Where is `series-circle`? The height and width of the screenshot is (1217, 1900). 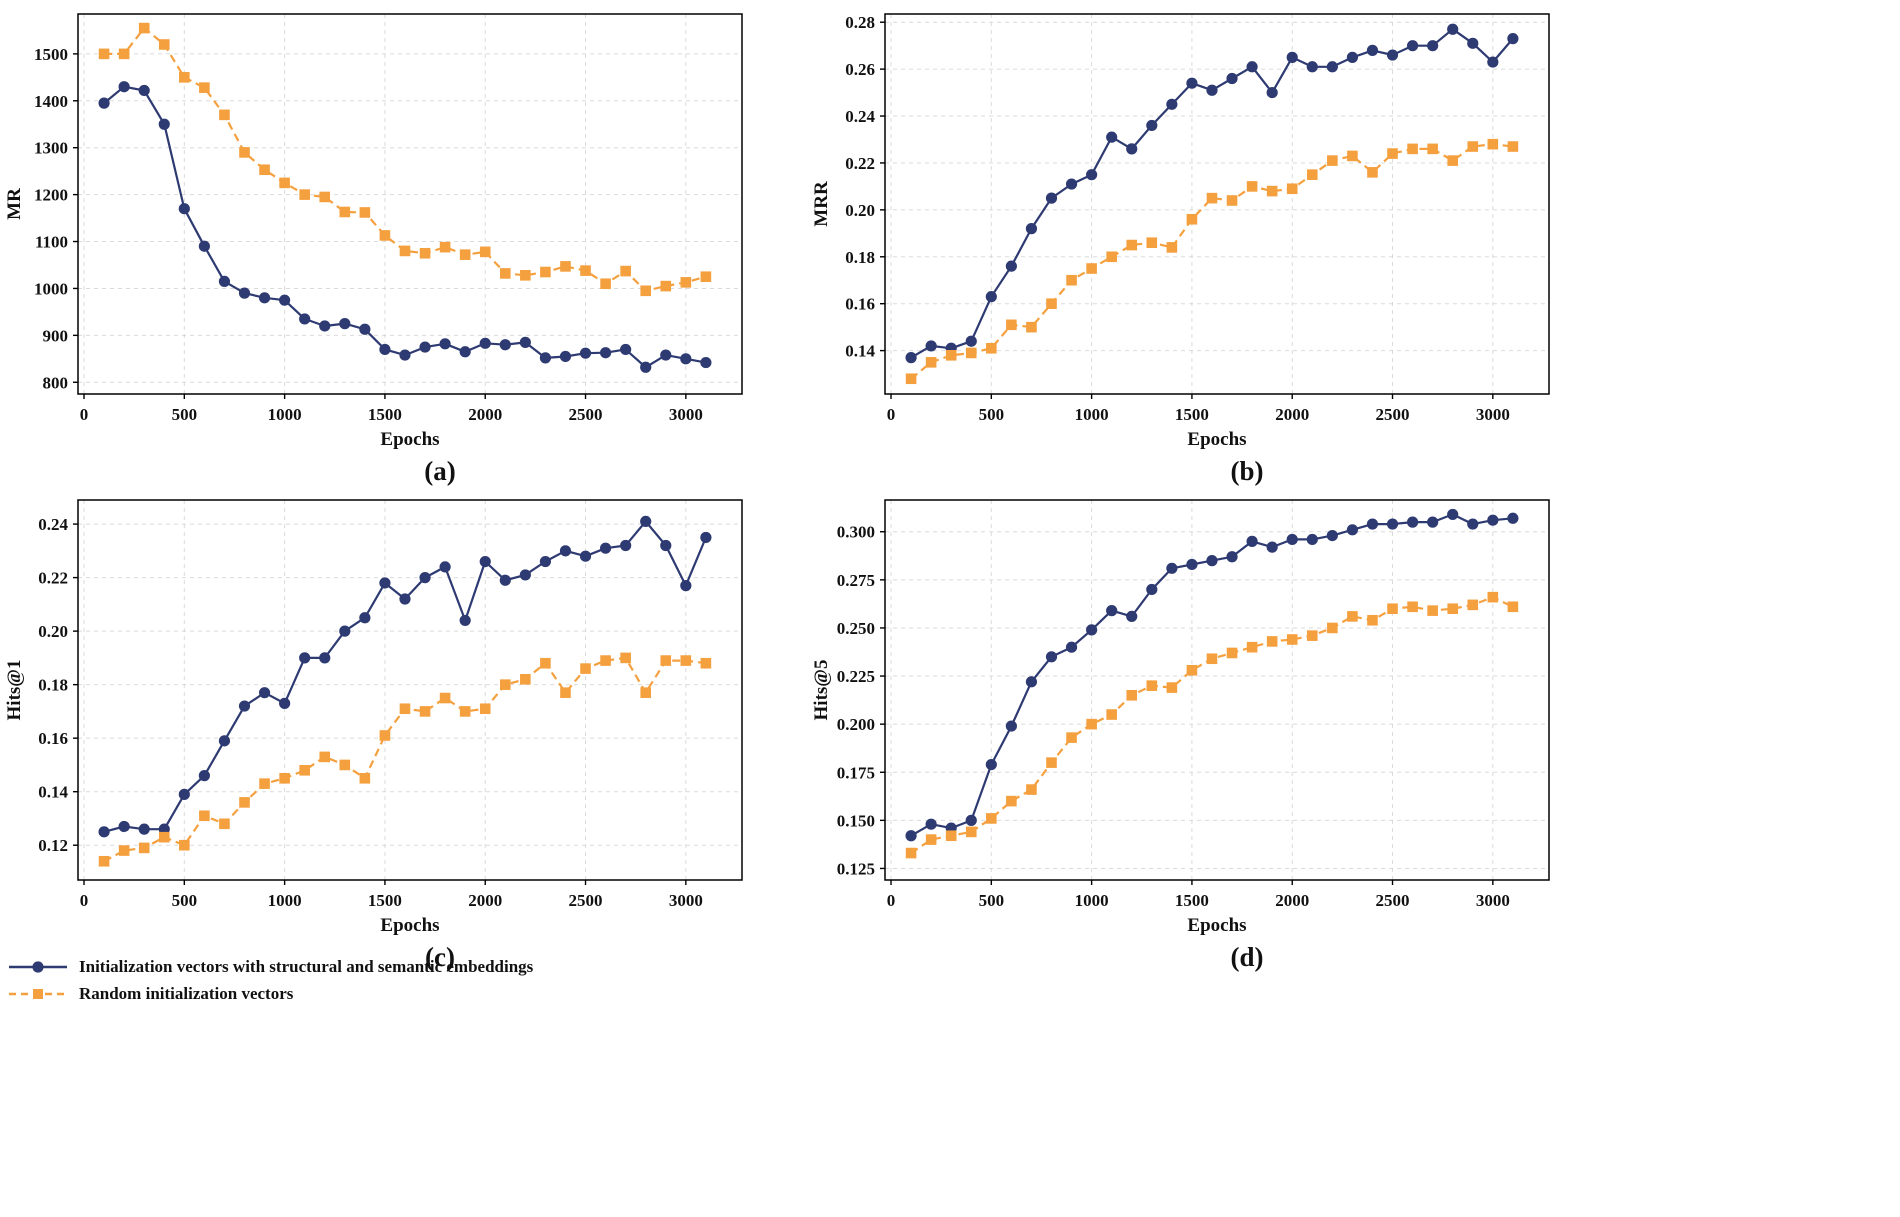
series-circle is located at coordinates (1212, 675).